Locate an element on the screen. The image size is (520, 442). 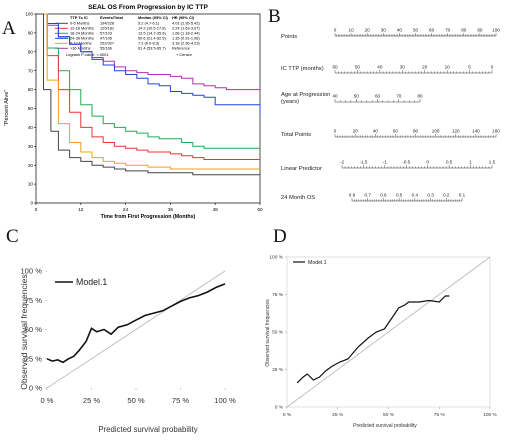
calib-ytick-label: 0 % is located at coordinates (279, 408).